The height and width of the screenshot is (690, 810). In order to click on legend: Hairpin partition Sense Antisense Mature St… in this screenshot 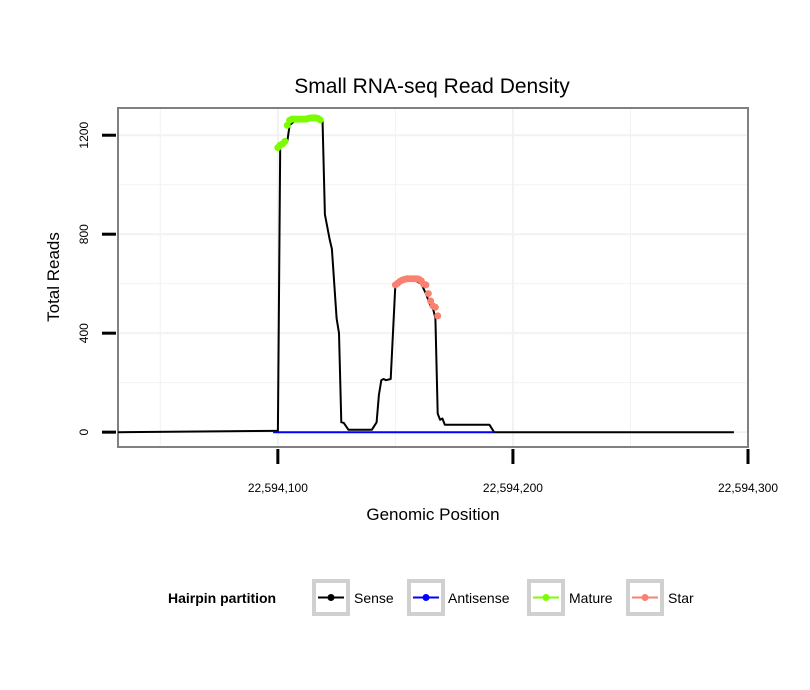, I will do `click(431, 597)`.